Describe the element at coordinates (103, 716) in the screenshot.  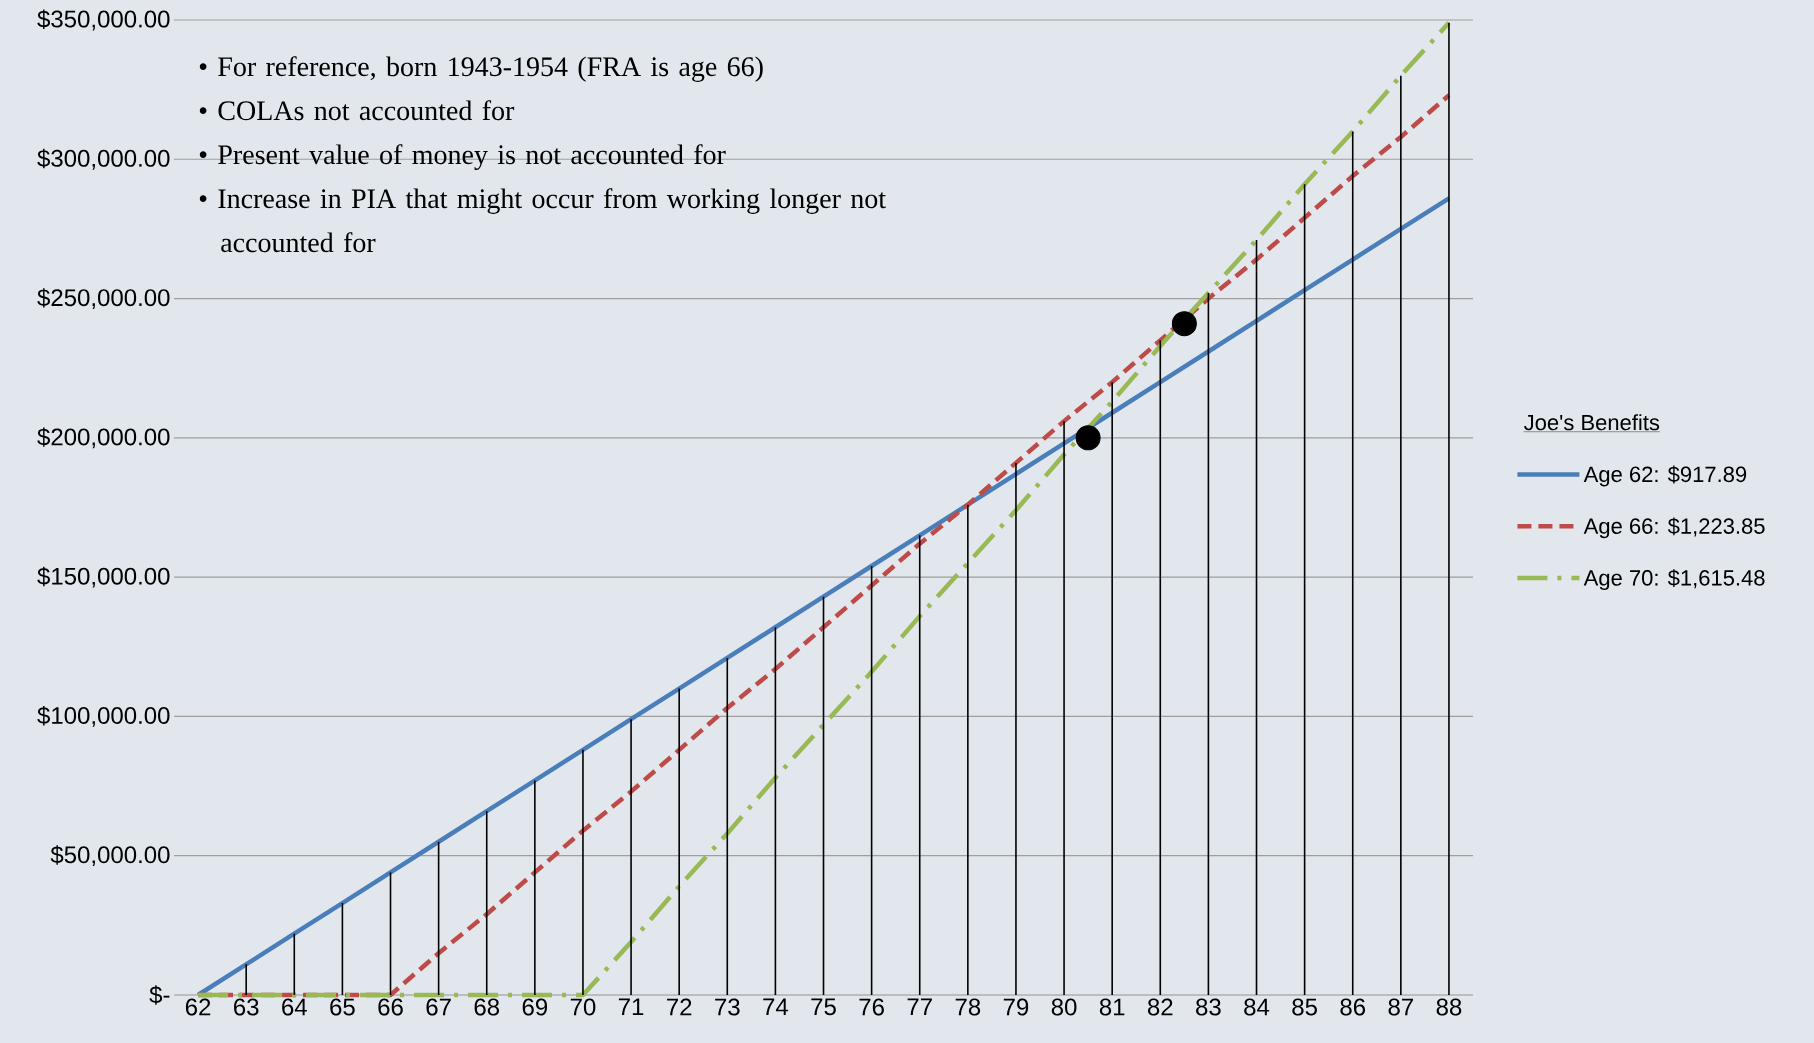
I see `y-tick-label: $100,000.00` at that location.